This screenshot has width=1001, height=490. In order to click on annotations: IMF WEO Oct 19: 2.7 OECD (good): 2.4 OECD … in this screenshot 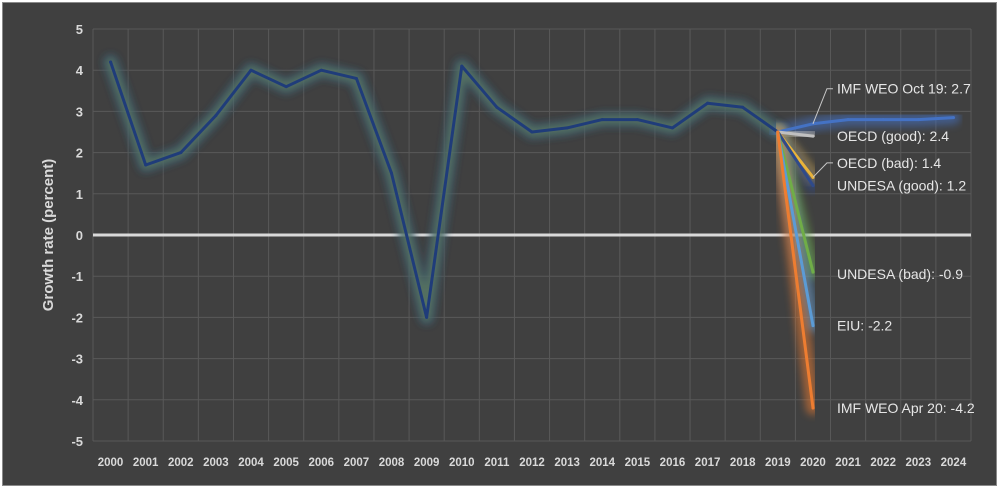, I will do `click(906, 248)`.